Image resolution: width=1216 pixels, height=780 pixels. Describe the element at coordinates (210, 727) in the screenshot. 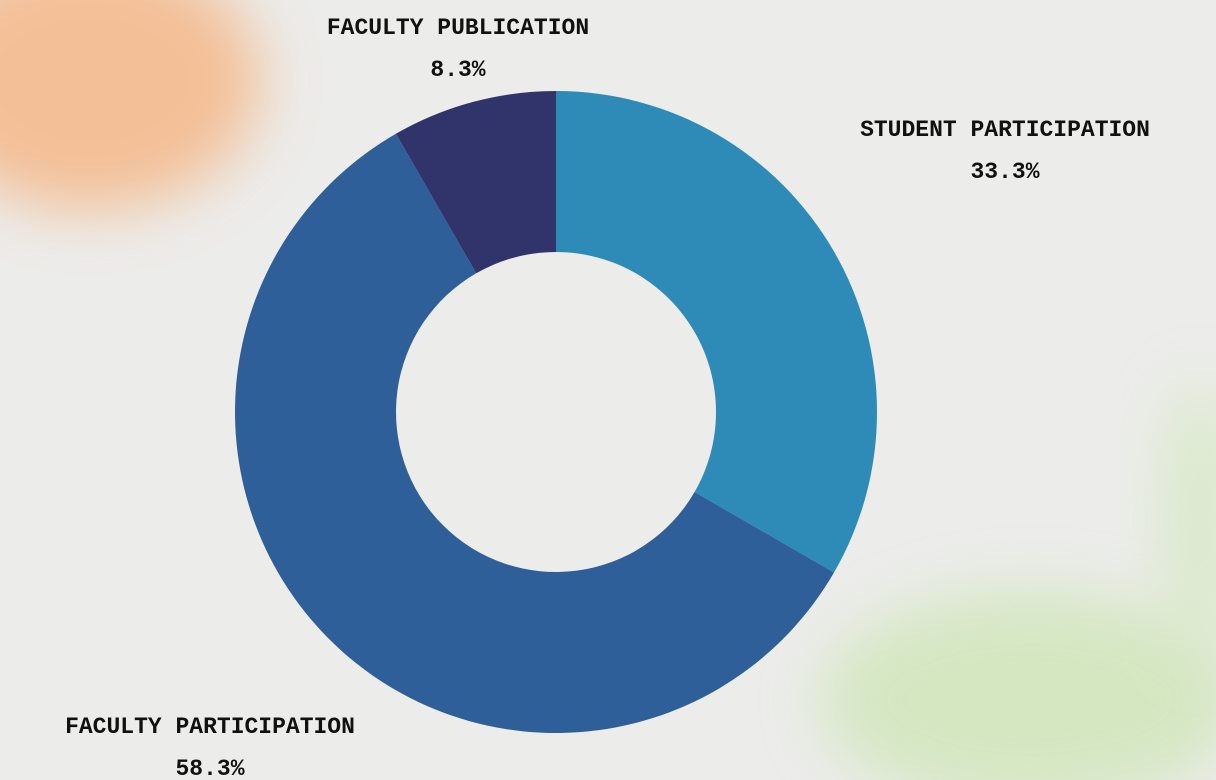

I see `slice-label: FACULTY PARTICIPATION` at that location.